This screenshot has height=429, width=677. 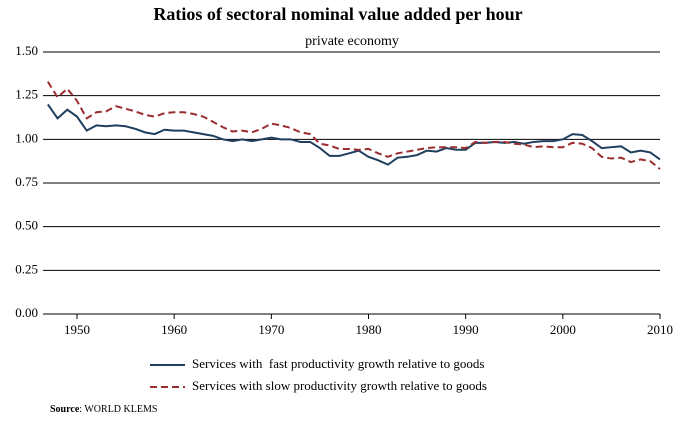 I want to click on series-line, so click(x=354, y=134).